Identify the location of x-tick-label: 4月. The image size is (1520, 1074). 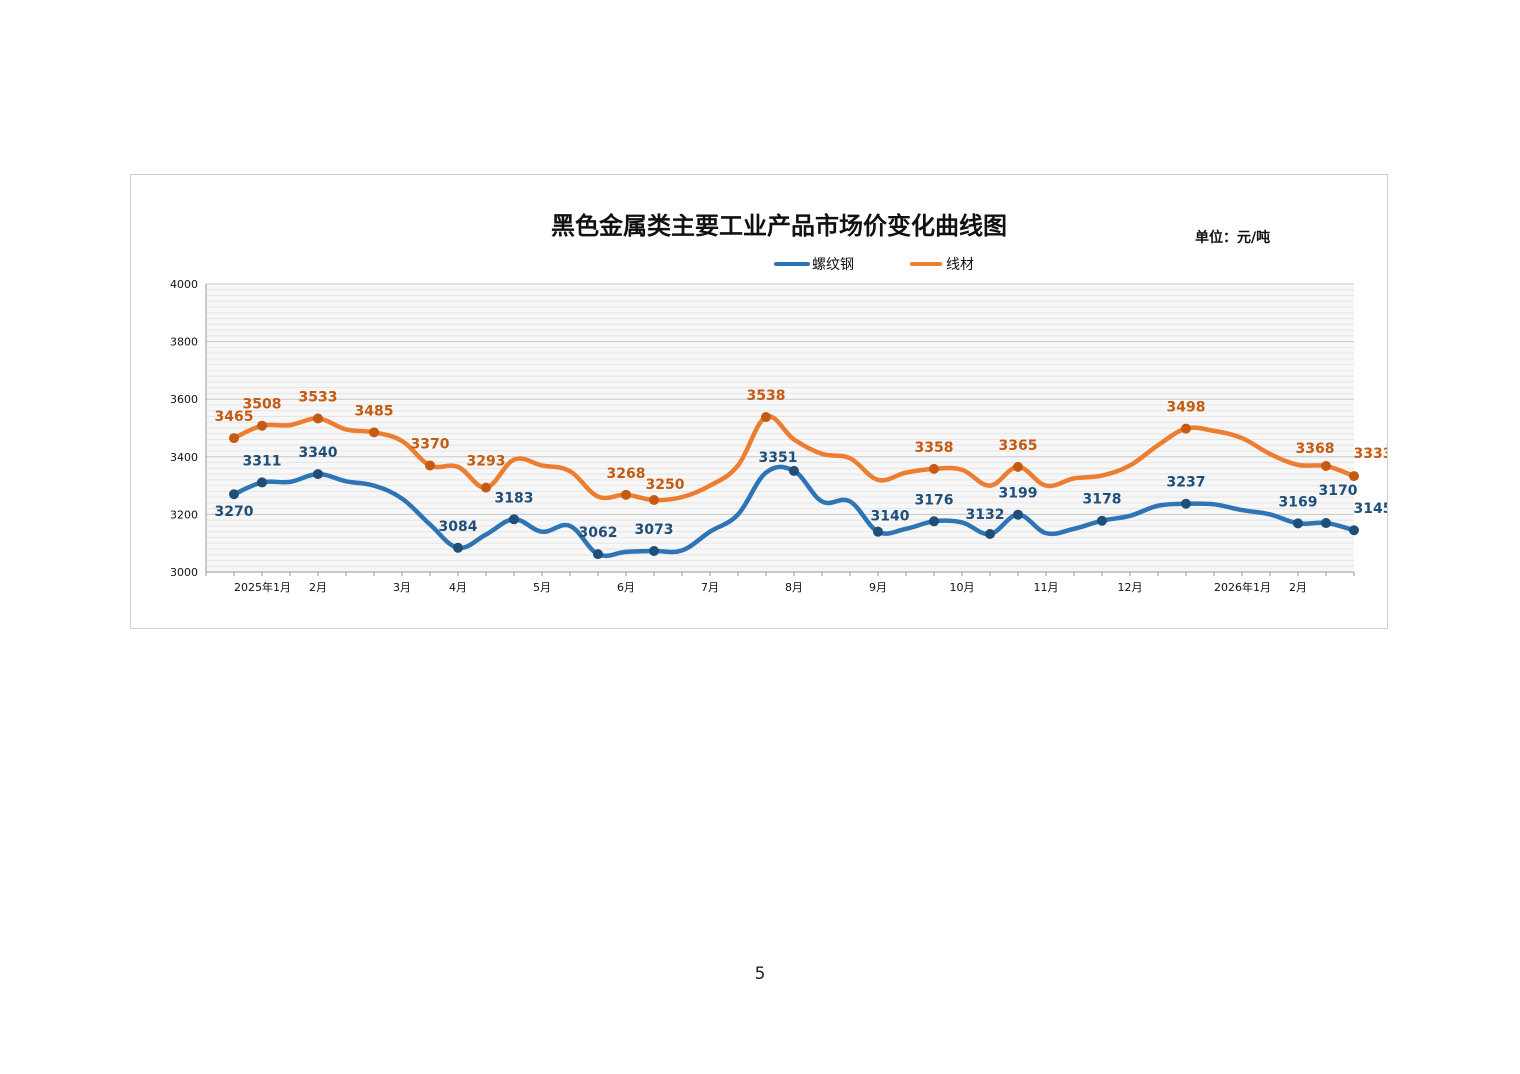
(458, 587).